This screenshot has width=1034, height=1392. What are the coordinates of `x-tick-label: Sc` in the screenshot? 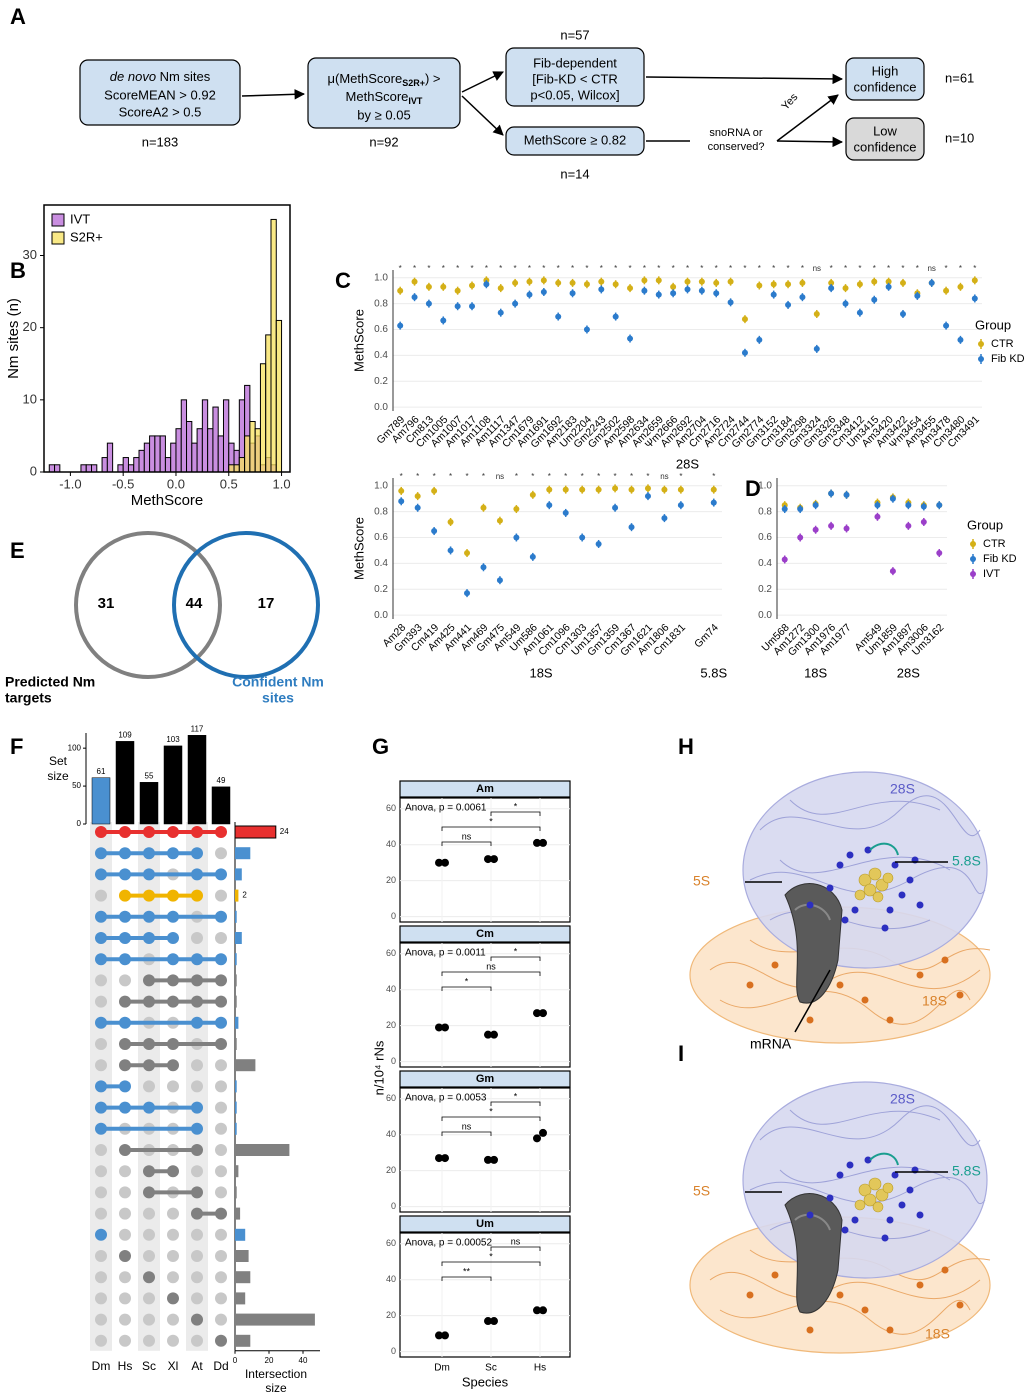 It's located at (491, 1368).